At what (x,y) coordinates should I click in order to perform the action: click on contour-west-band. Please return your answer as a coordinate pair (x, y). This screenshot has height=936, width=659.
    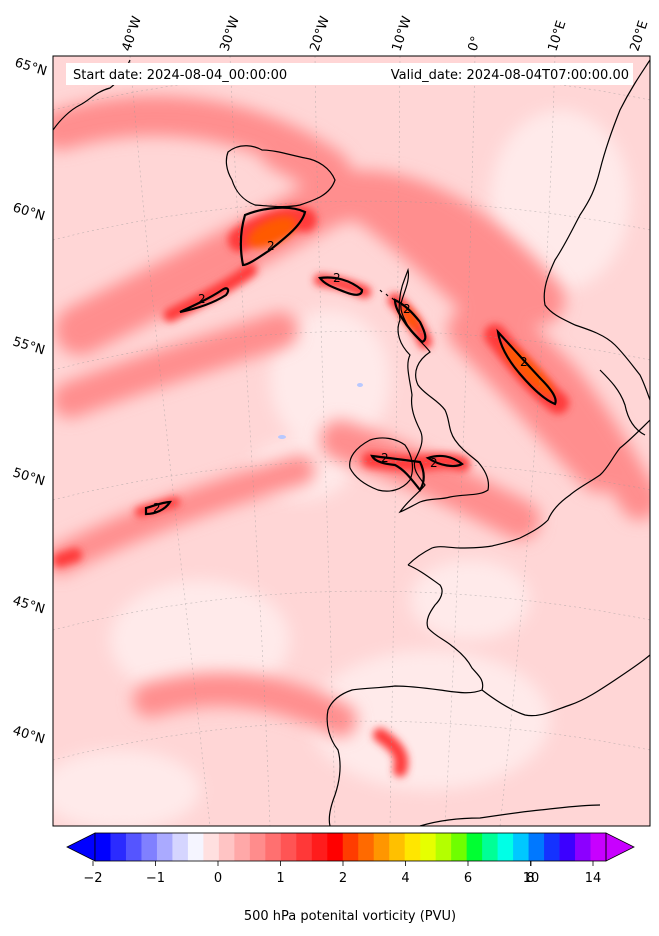
    Looking at the image, I should click on (204, 300).